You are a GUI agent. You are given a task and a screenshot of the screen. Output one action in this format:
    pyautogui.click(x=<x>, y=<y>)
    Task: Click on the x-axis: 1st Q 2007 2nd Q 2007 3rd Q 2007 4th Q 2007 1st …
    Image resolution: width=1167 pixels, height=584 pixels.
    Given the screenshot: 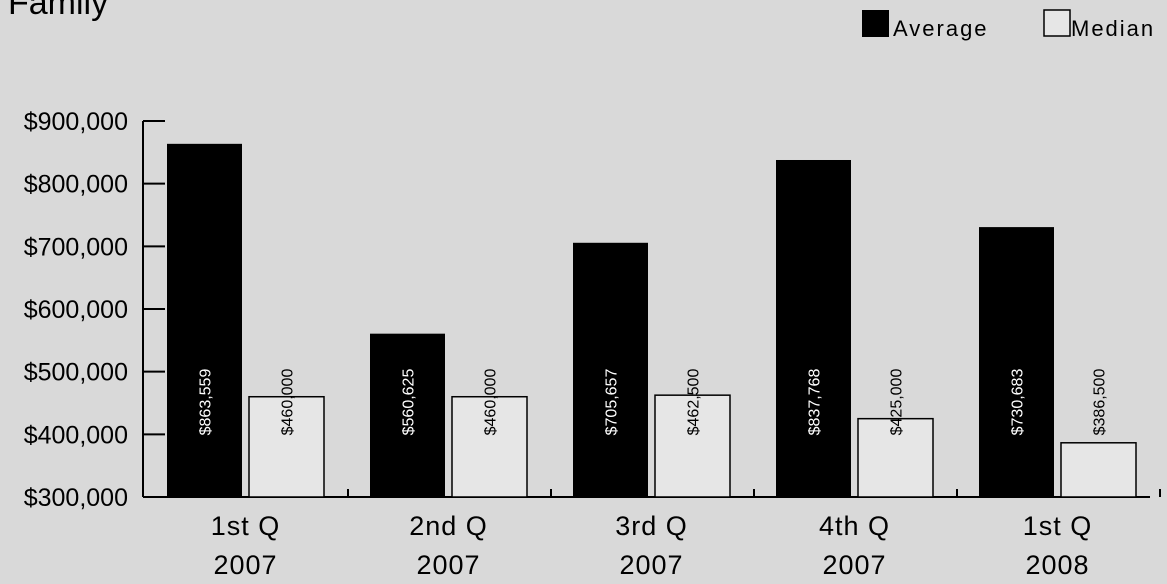 What is the action you would take?
    pyautogui.click(x=652, y=534)
    